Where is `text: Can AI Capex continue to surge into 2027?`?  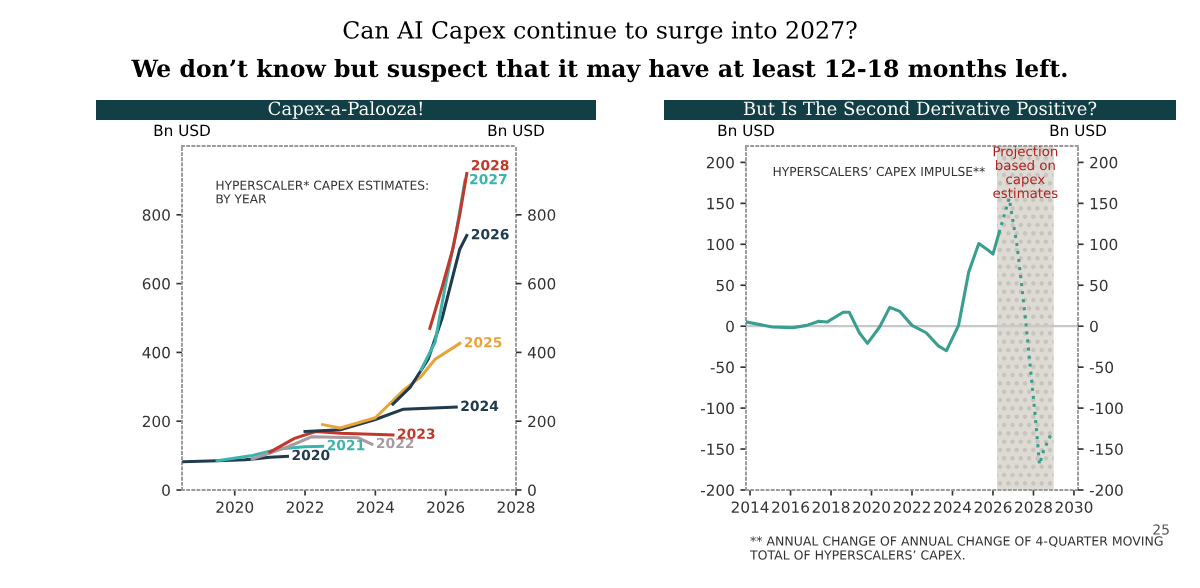
text: Can AI Capex continue to surge into 2027? is located at coordinates (600, 32).